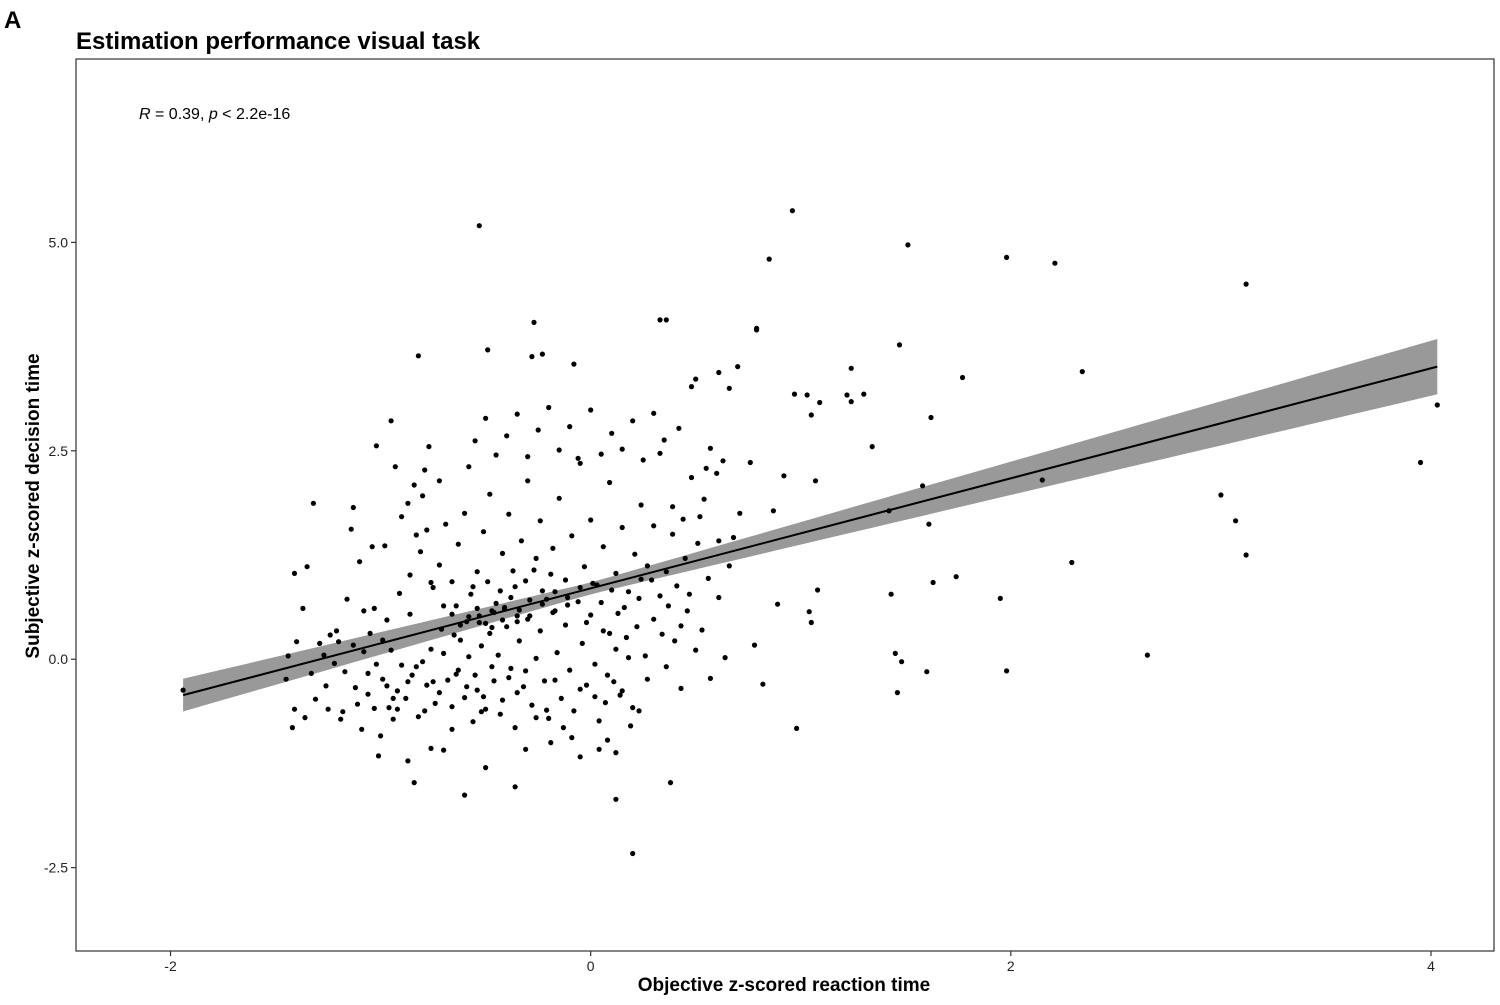 This screenshot has width=1500, height=1005. What do you see at coordinates (59, 659) in the screenshot?
I see `y-tick-label: 0.0` at bounding box center [59, 659].